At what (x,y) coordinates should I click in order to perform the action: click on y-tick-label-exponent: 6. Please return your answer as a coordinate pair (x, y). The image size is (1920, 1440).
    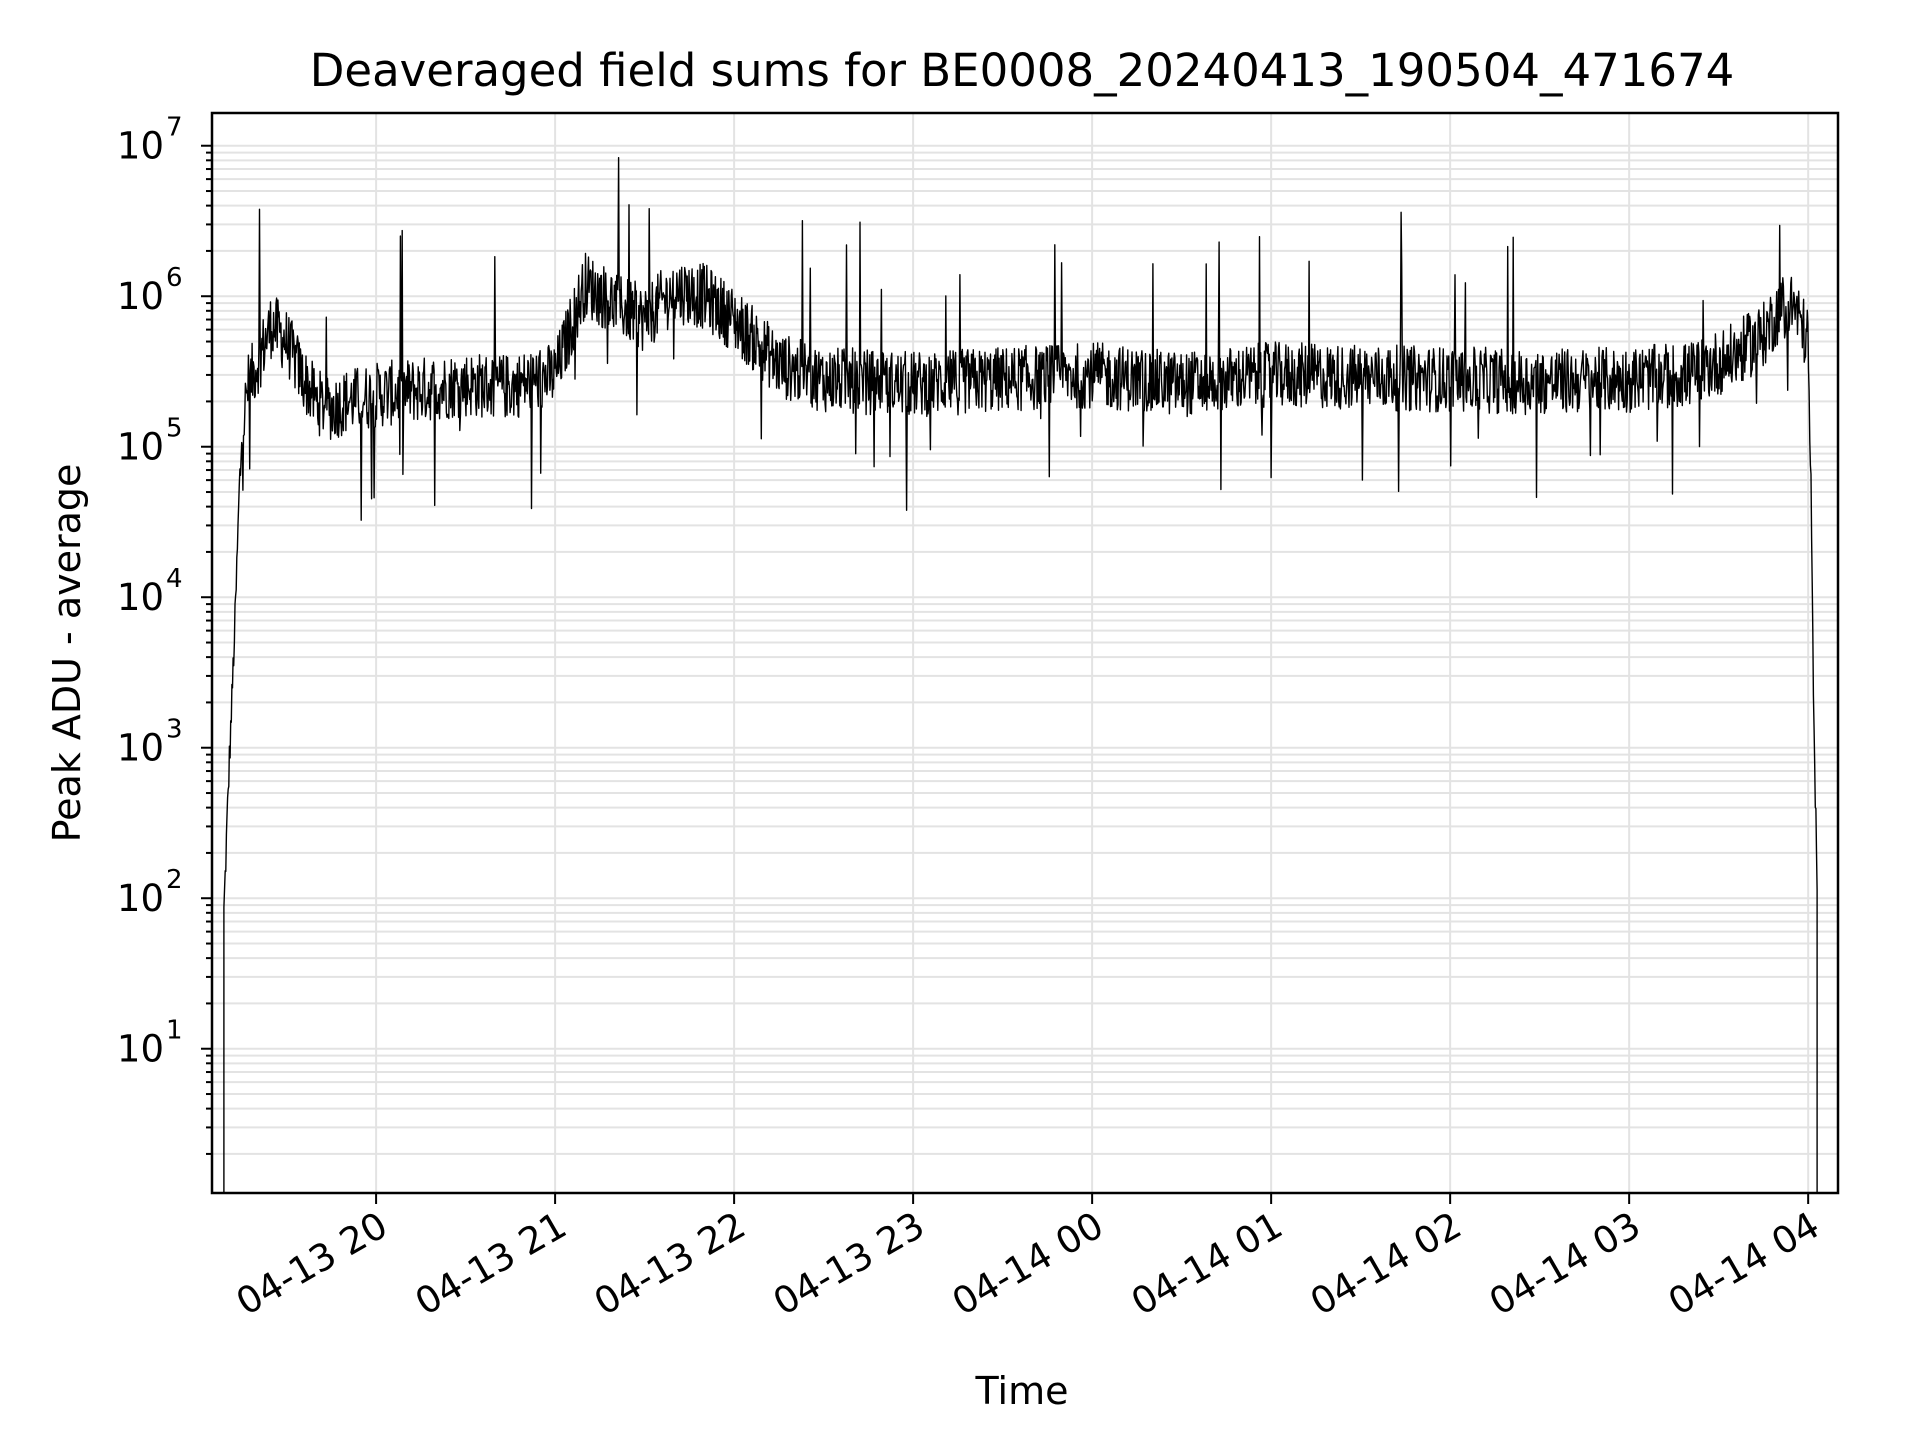
    Looking at the image, I should click on (174, 278).